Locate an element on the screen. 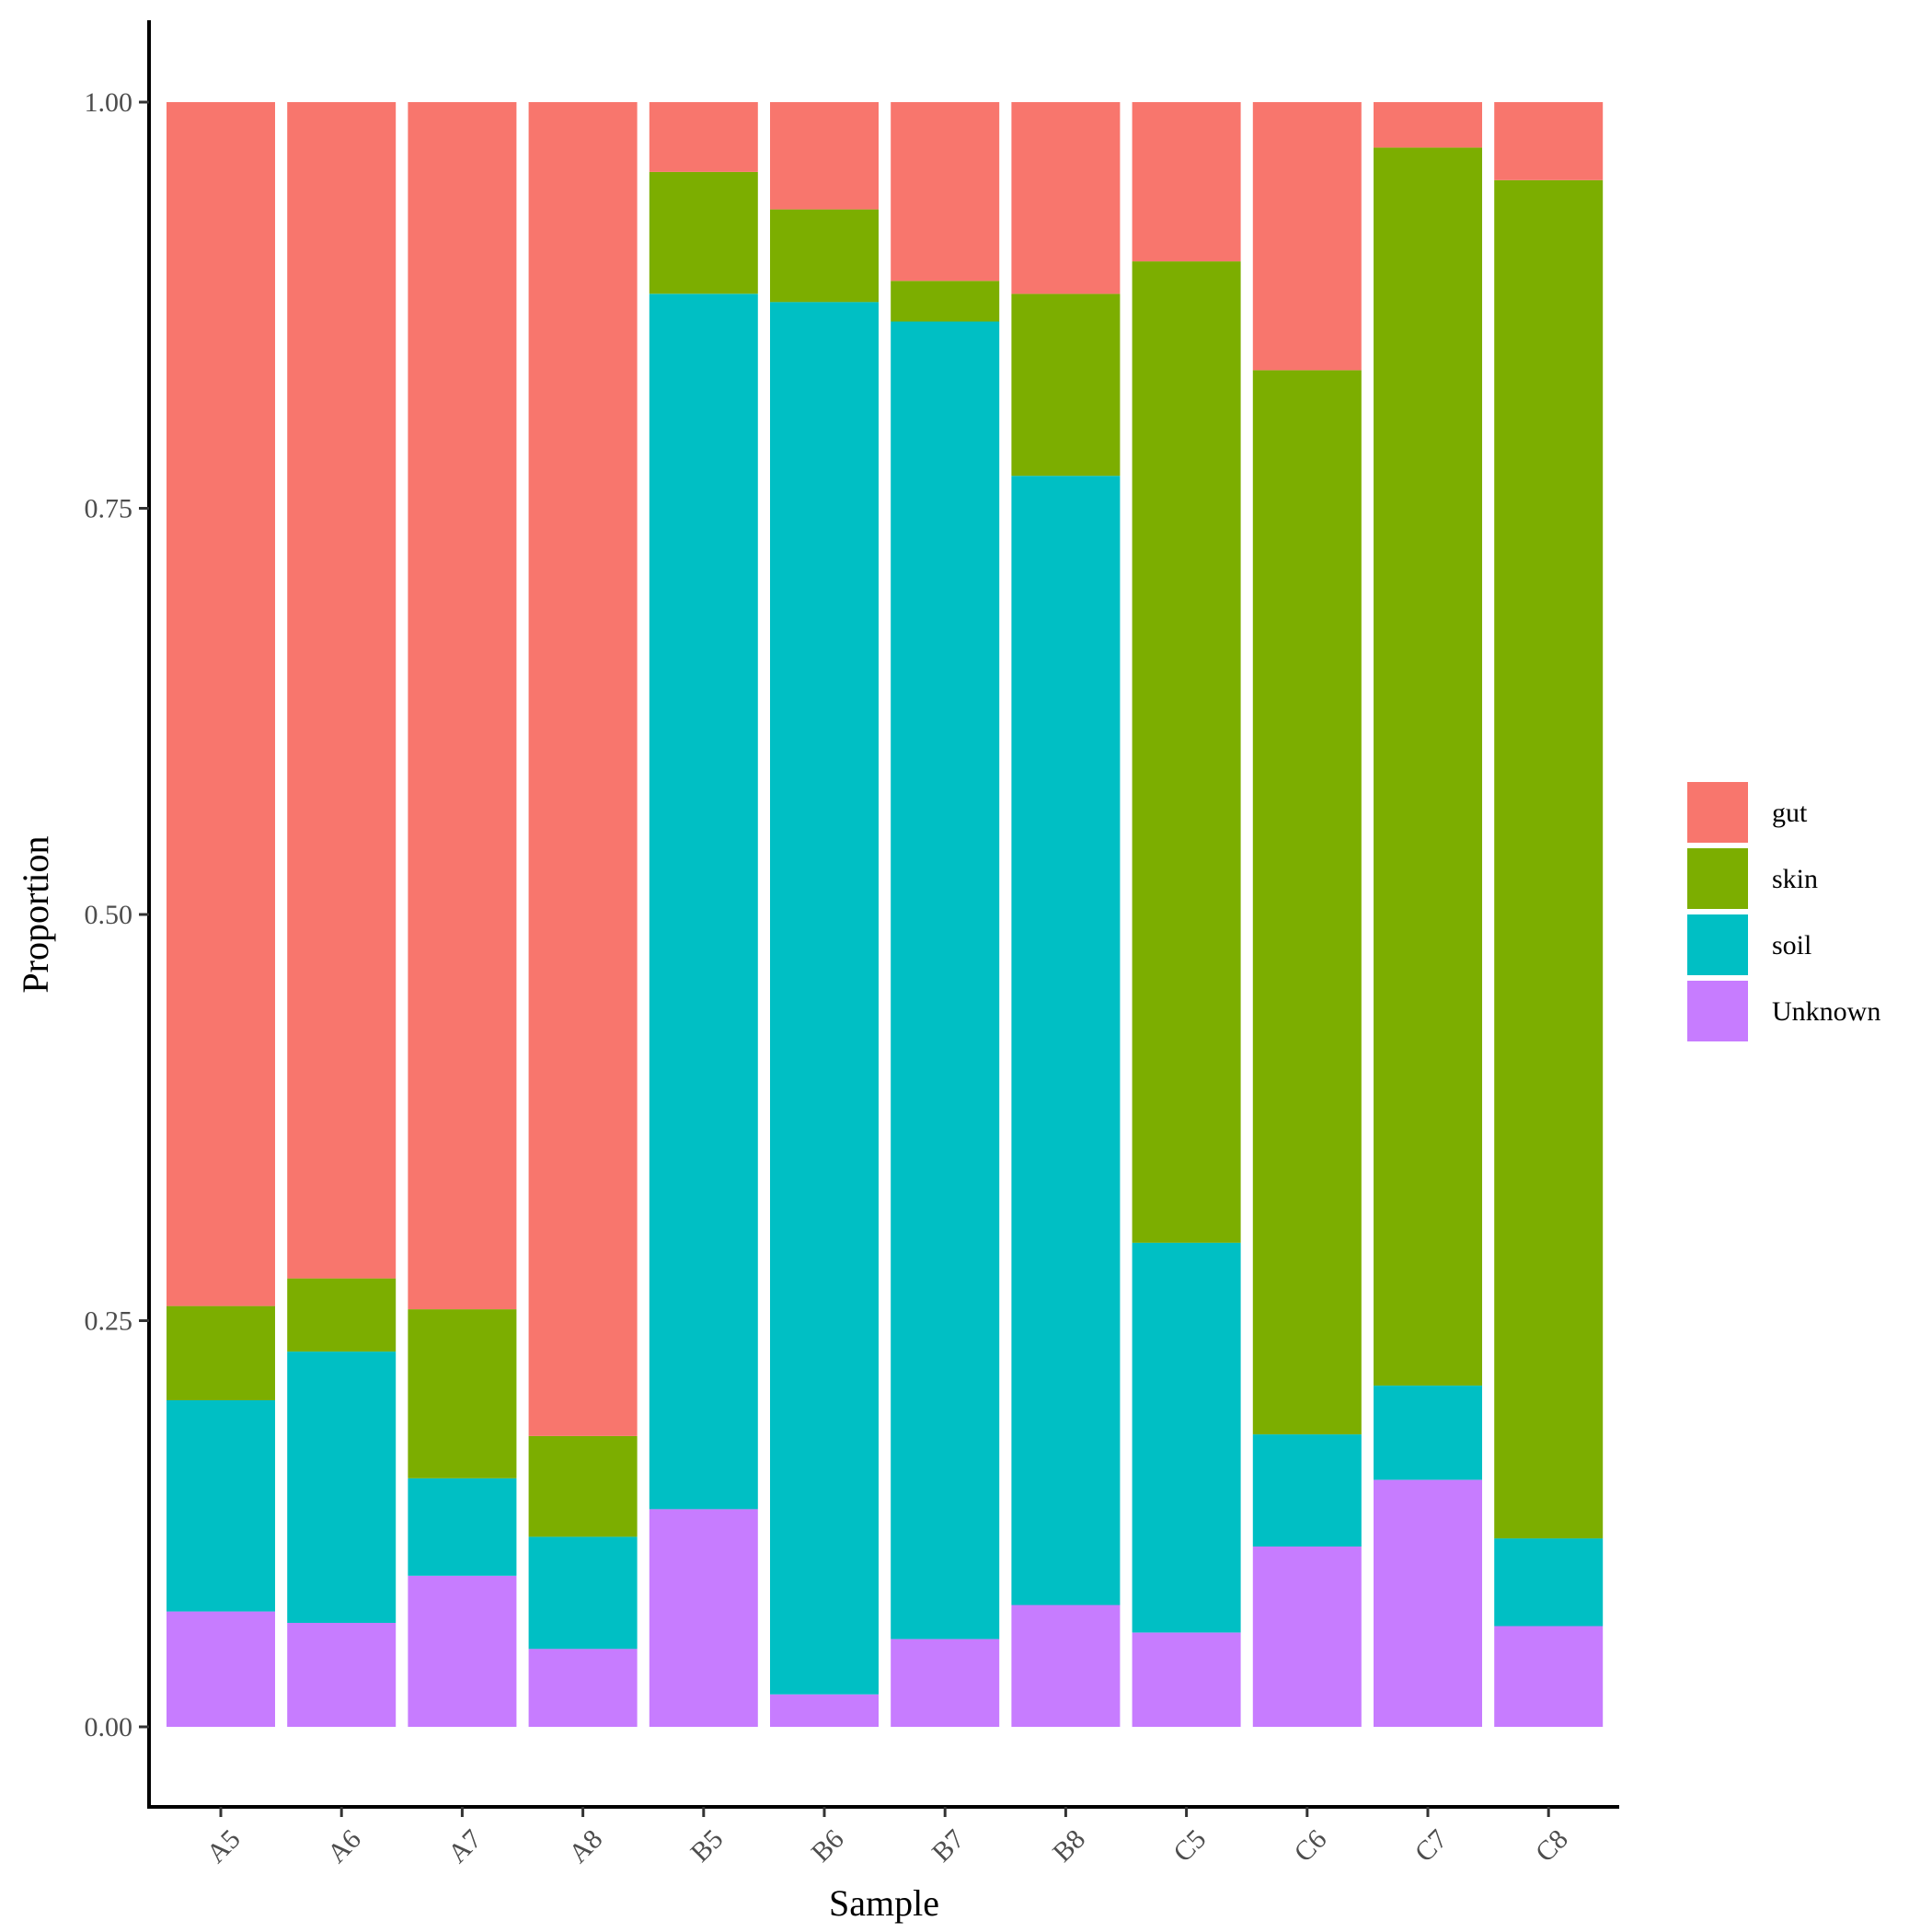 This screenshot has width=1932, height=1932. legend-key-gut is located at coordinates (1717, 812).